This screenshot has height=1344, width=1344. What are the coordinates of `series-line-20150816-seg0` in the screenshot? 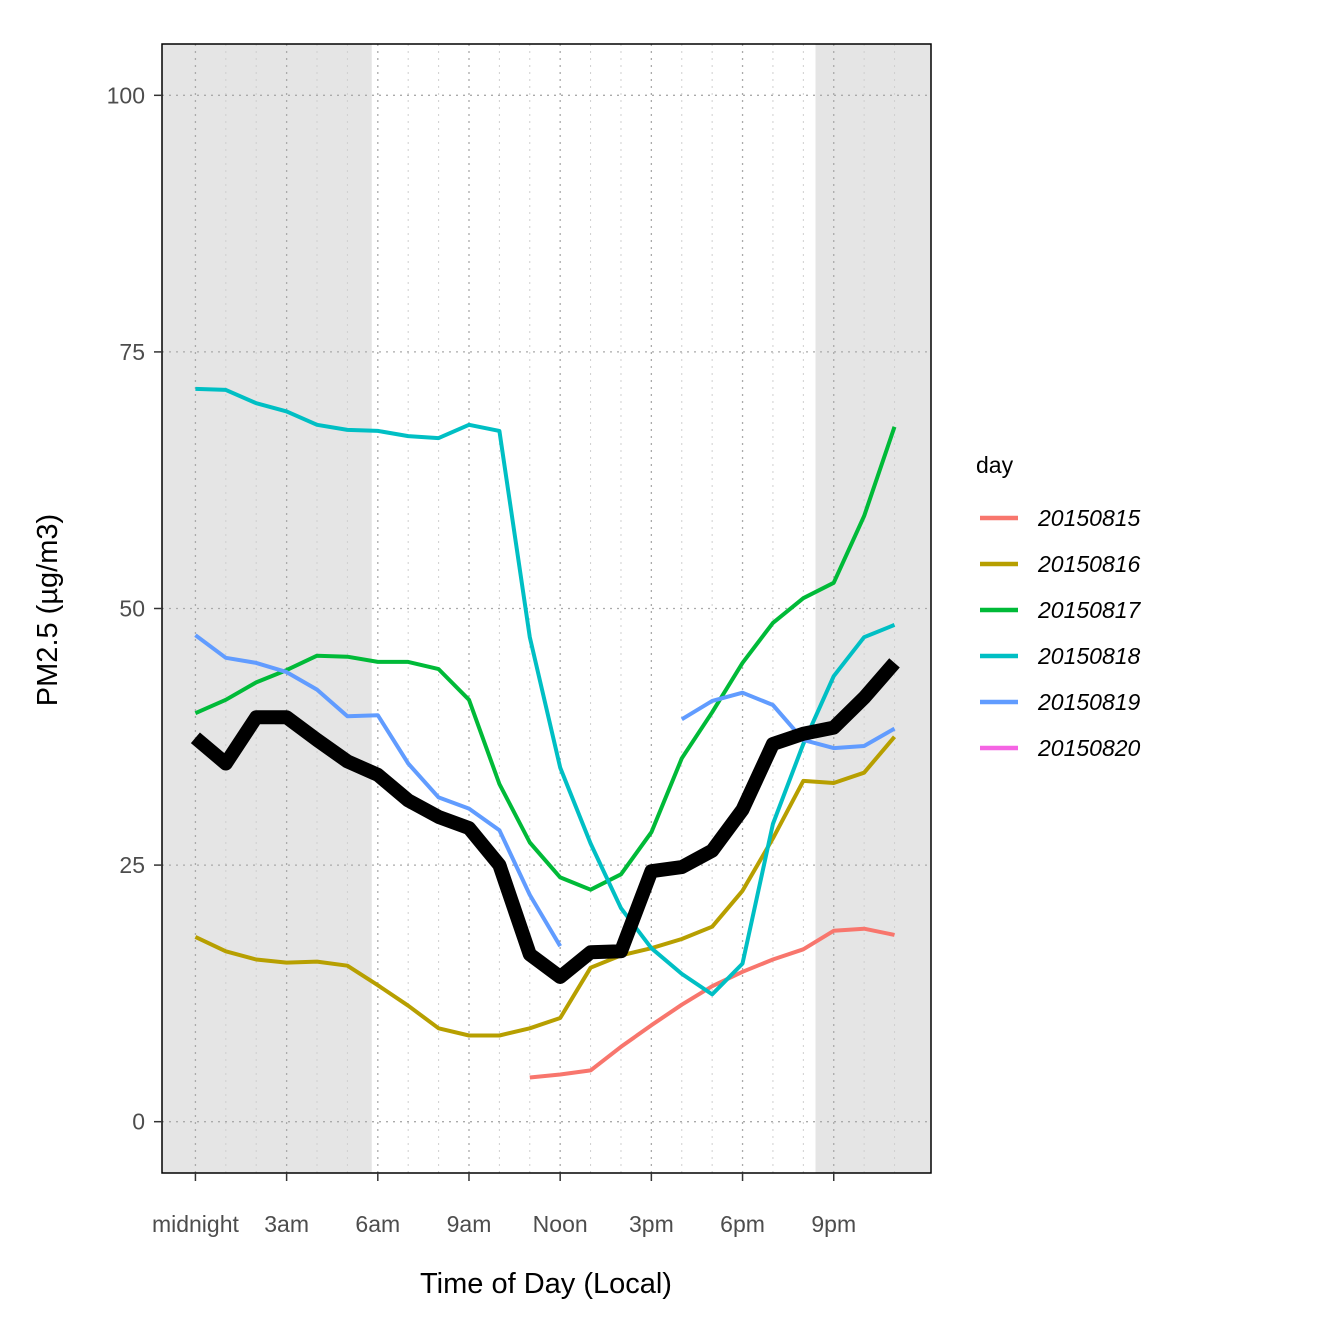 It's located at (545, 886).